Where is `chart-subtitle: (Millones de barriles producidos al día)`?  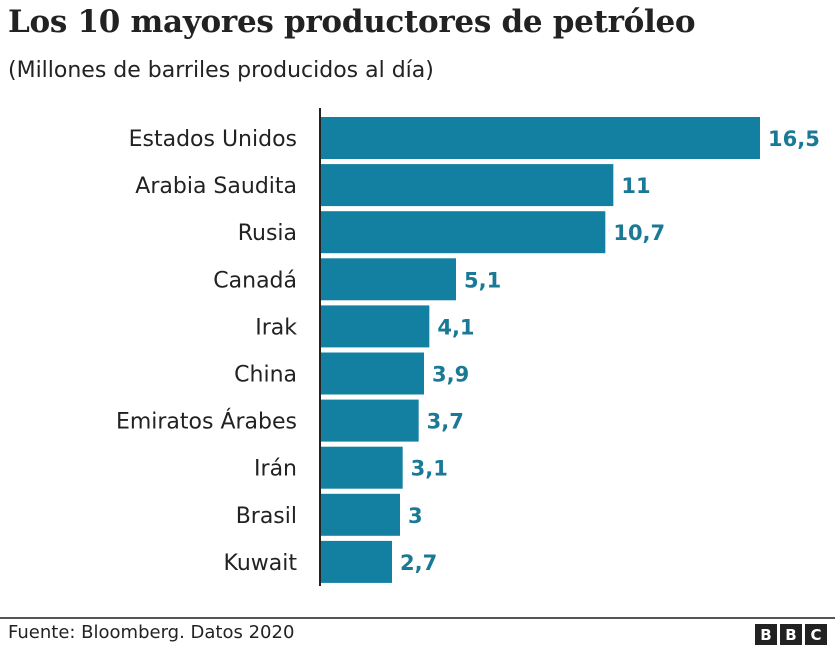 chart-subtitle: (Millones de barriles producidos al día) is located at coordinates (221, 70).